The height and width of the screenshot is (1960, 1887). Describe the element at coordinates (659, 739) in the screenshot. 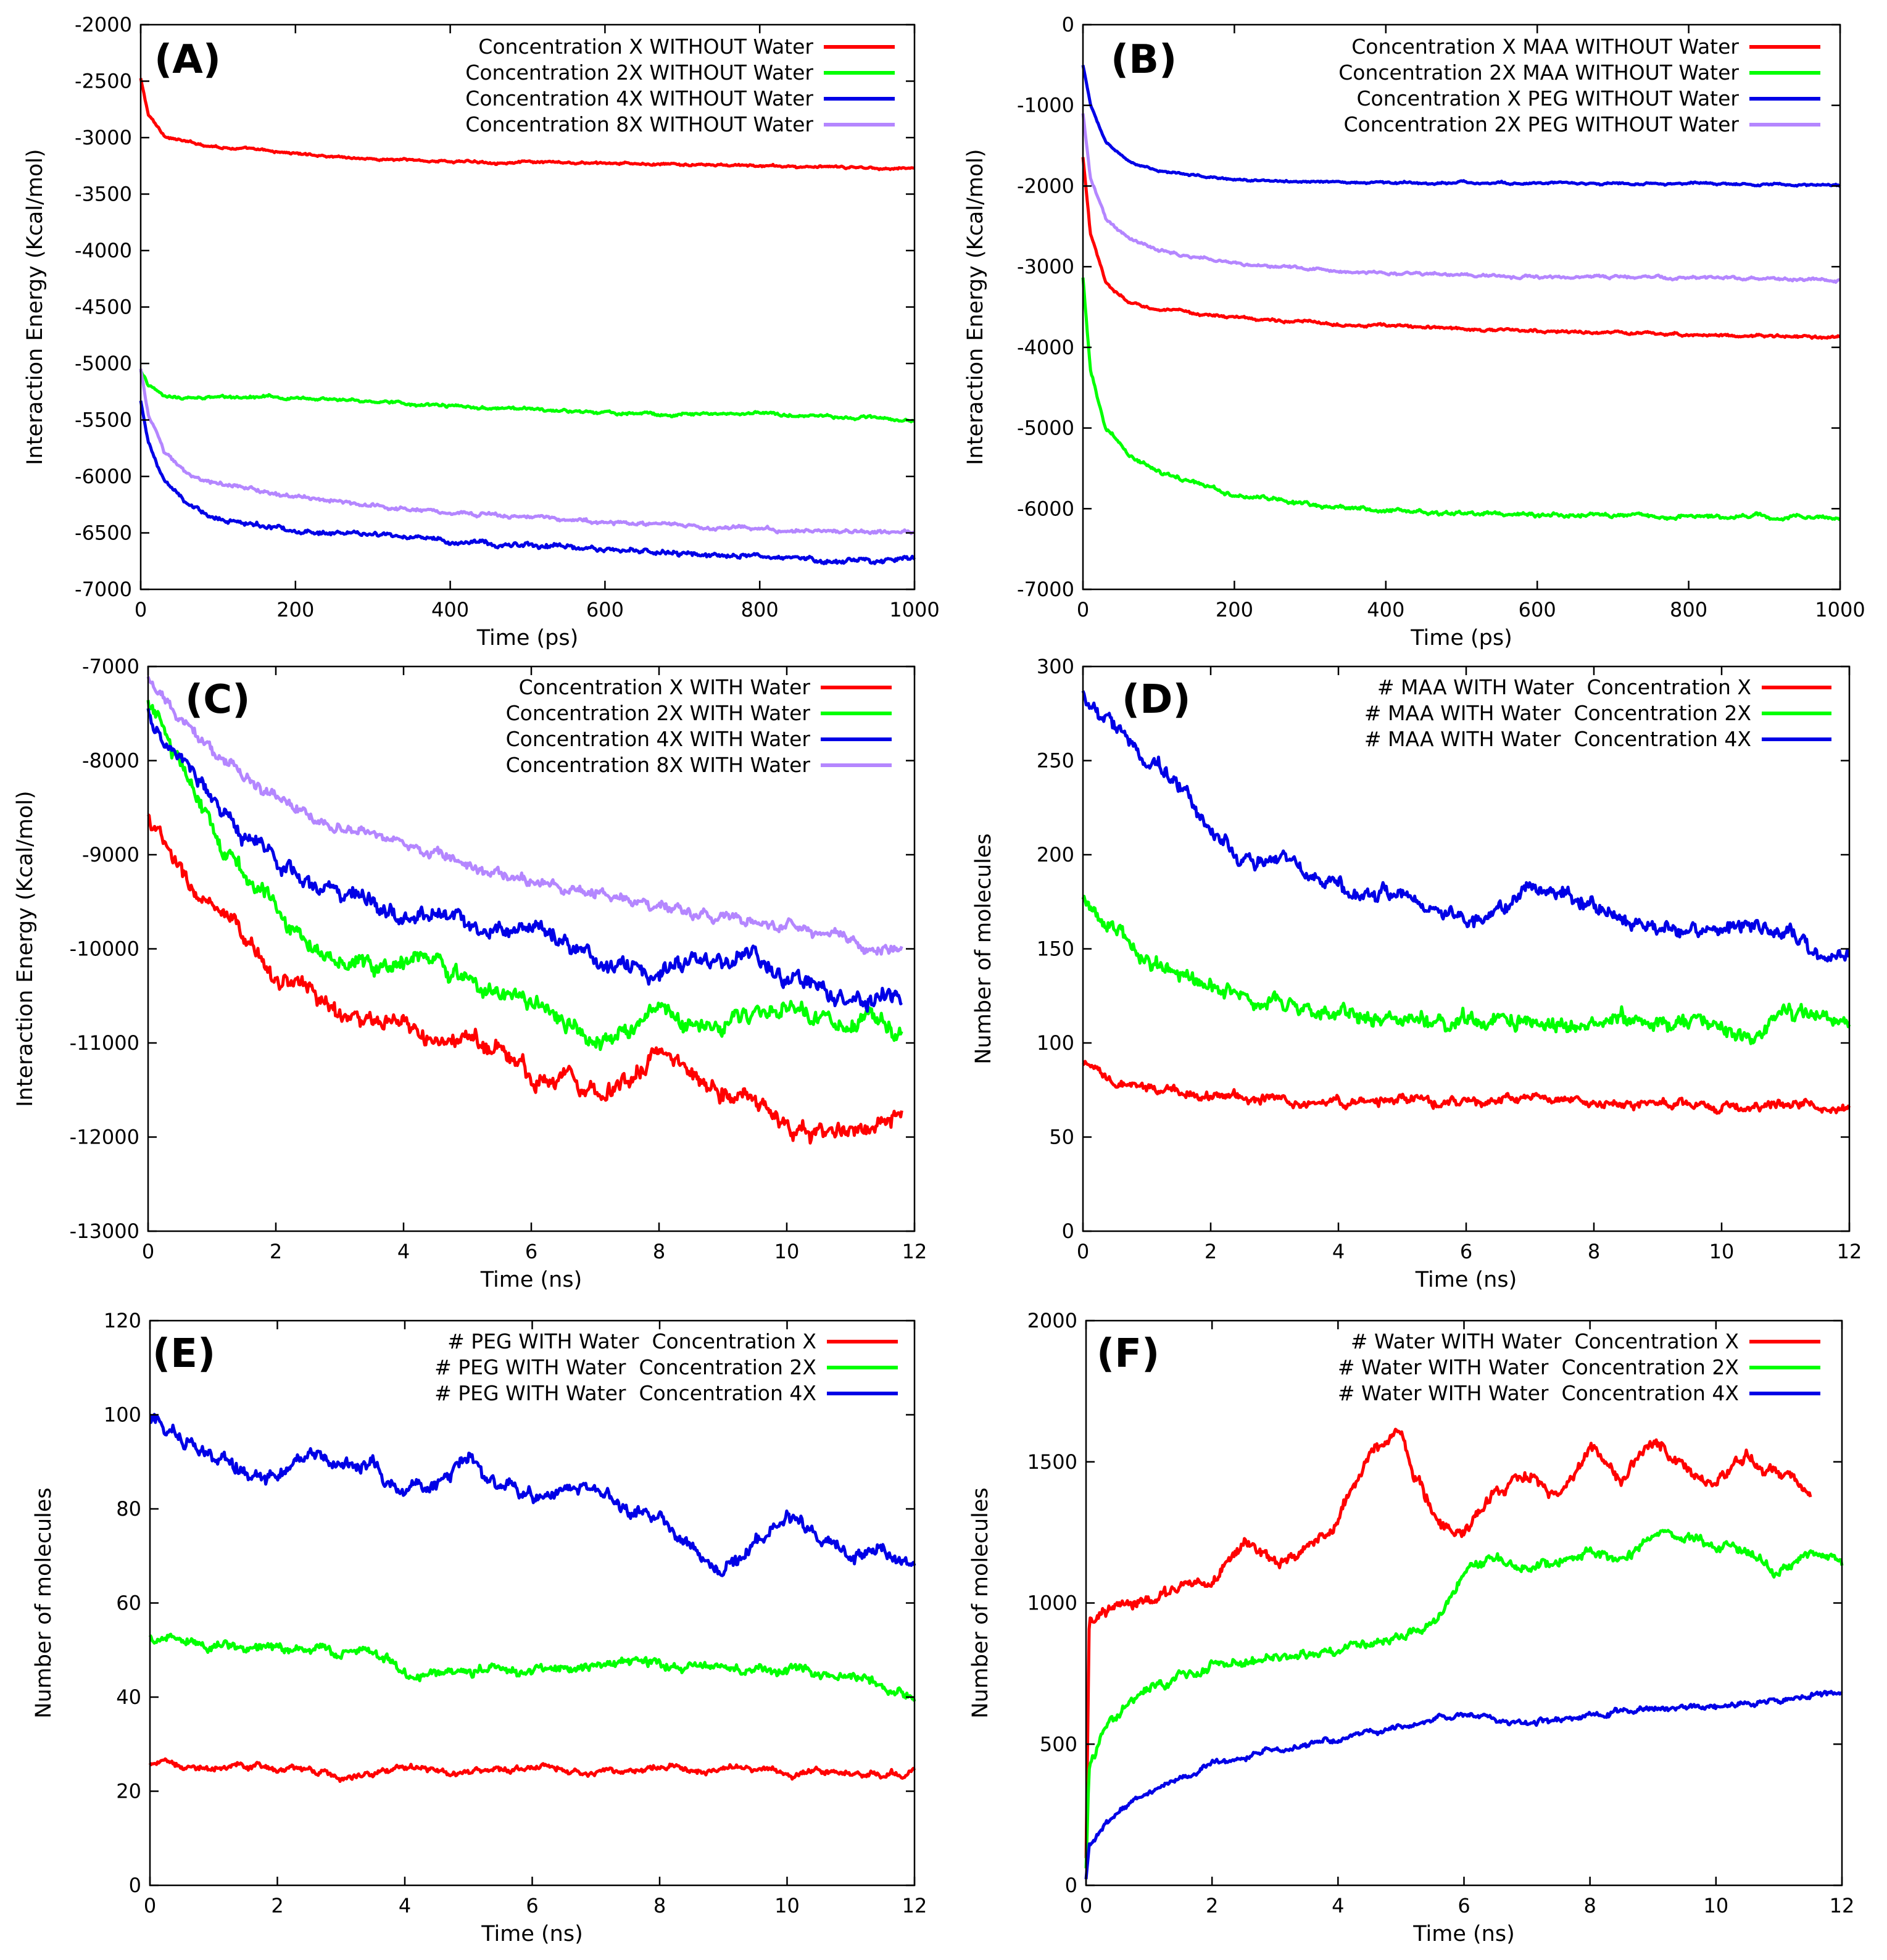

I see `legend-entry-label: Concentration 4X WITH Water` at that location.